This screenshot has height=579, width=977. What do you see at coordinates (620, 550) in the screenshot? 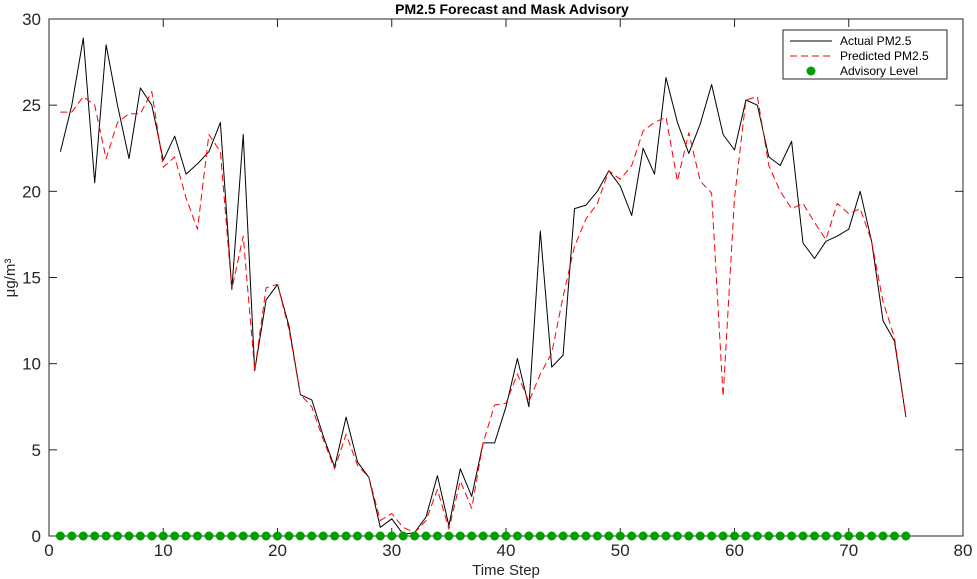
I see `x-tick-label: 50` at bounding box center [620, 550].